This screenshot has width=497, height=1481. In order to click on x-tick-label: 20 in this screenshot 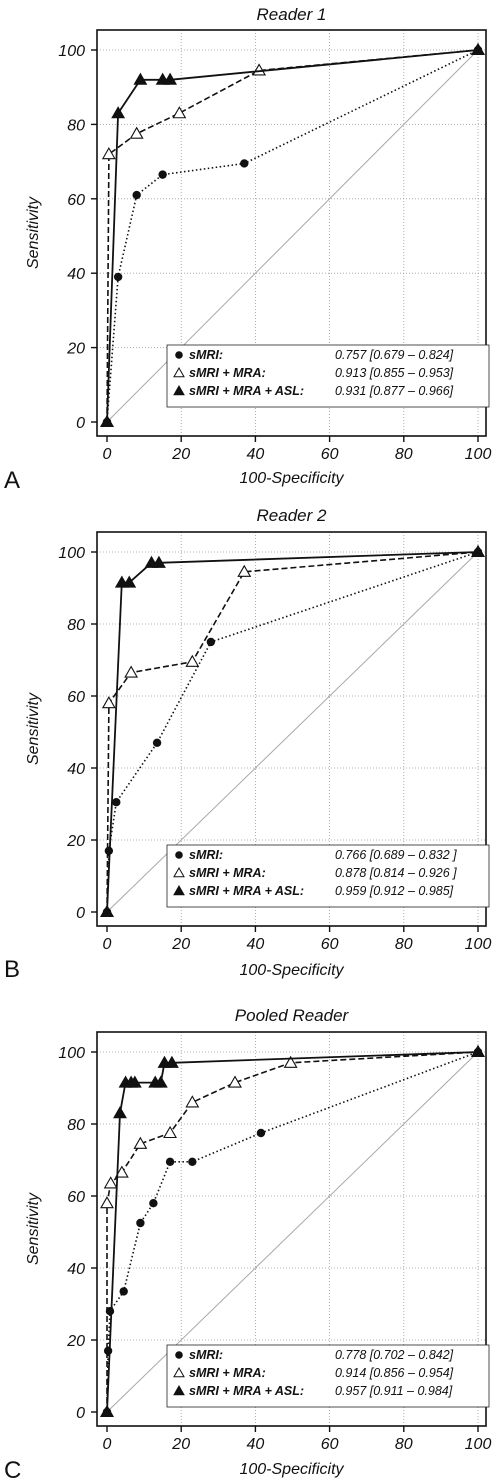, I will do `click(180, 944)`.